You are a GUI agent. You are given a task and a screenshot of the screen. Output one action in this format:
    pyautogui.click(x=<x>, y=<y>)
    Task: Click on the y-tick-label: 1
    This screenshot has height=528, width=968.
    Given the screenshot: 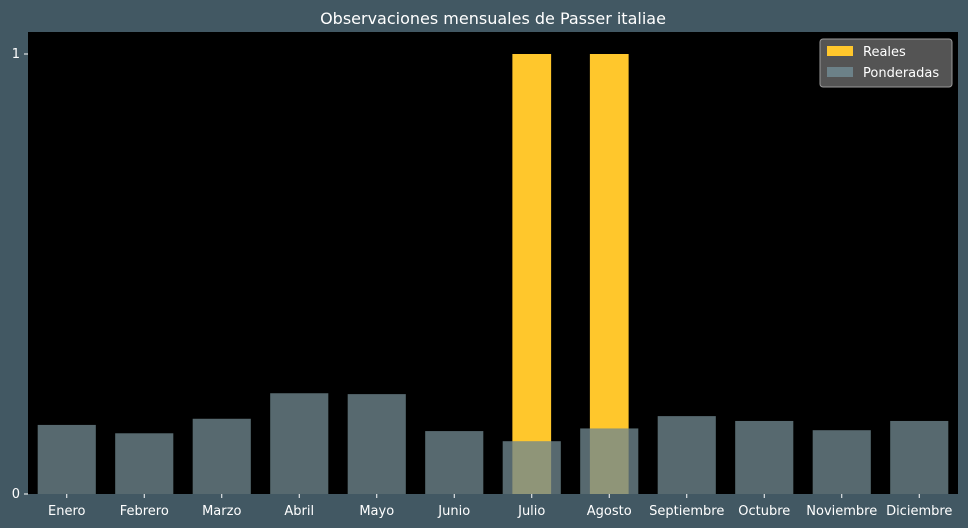 What is the action you would take?
    pyautogui.click(x=16, y=54)
    